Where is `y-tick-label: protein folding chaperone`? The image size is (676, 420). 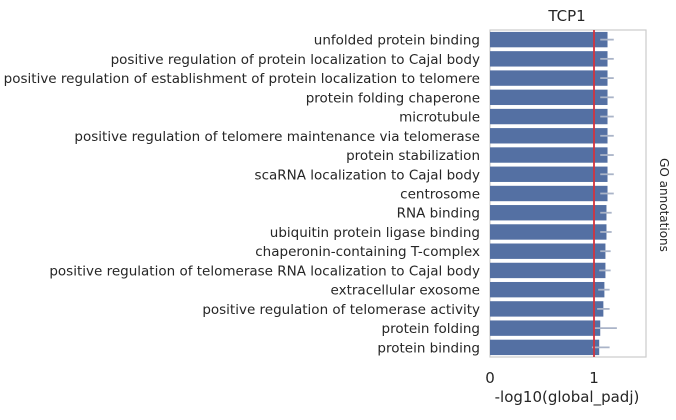 y-tick-label: protein folding chaperone is located at coordinates (393, 98).